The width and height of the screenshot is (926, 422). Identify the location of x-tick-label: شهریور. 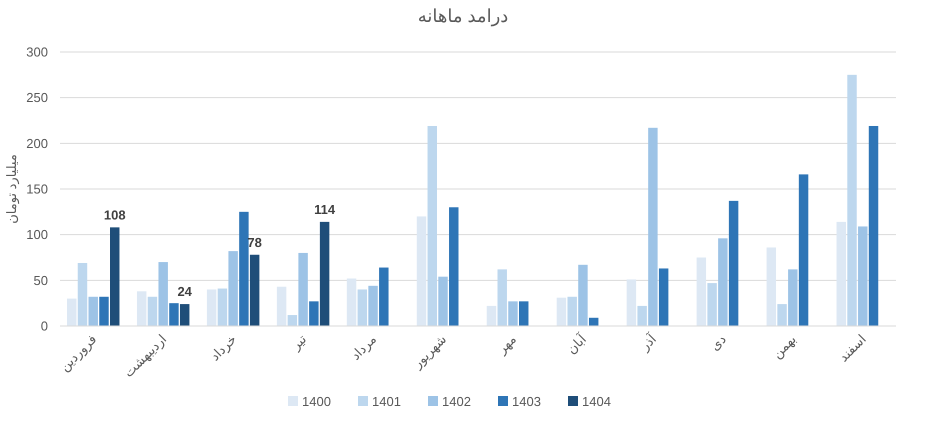
(429, 352).